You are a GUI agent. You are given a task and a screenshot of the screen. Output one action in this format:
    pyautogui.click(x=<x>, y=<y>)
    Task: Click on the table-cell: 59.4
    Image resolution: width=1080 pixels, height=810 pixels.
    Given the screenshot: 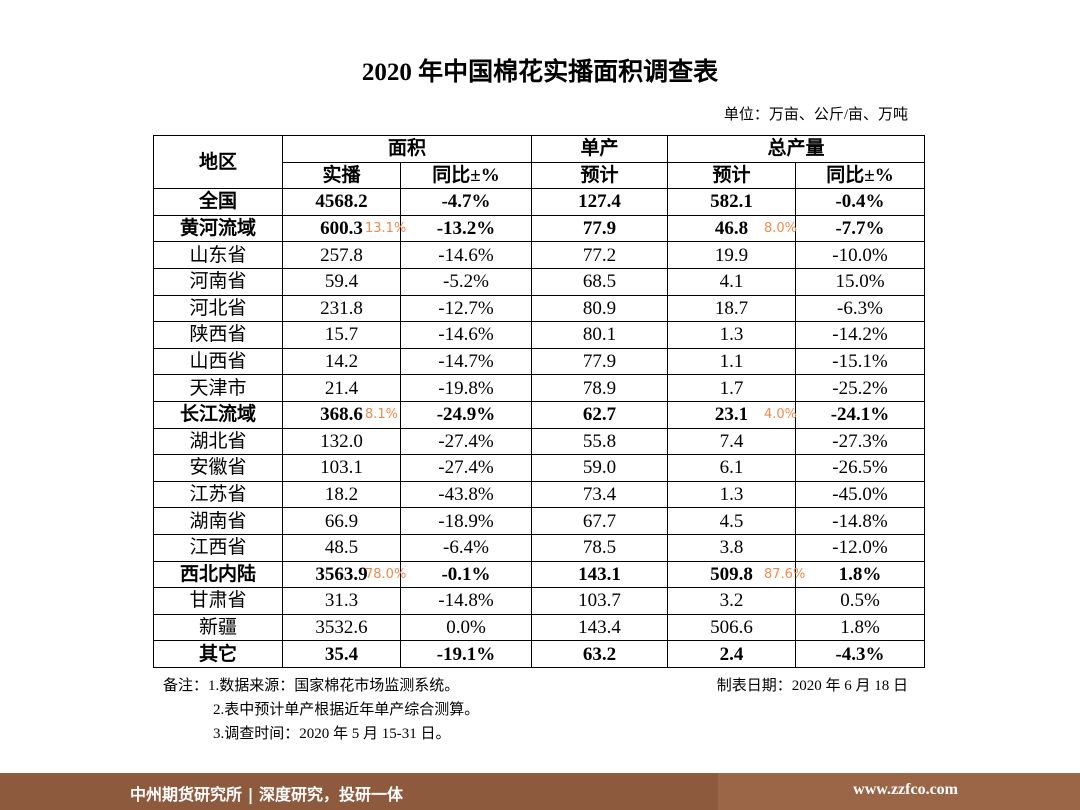 What is the action you would take?
    pyautogui.click(x=341, y=281)
    